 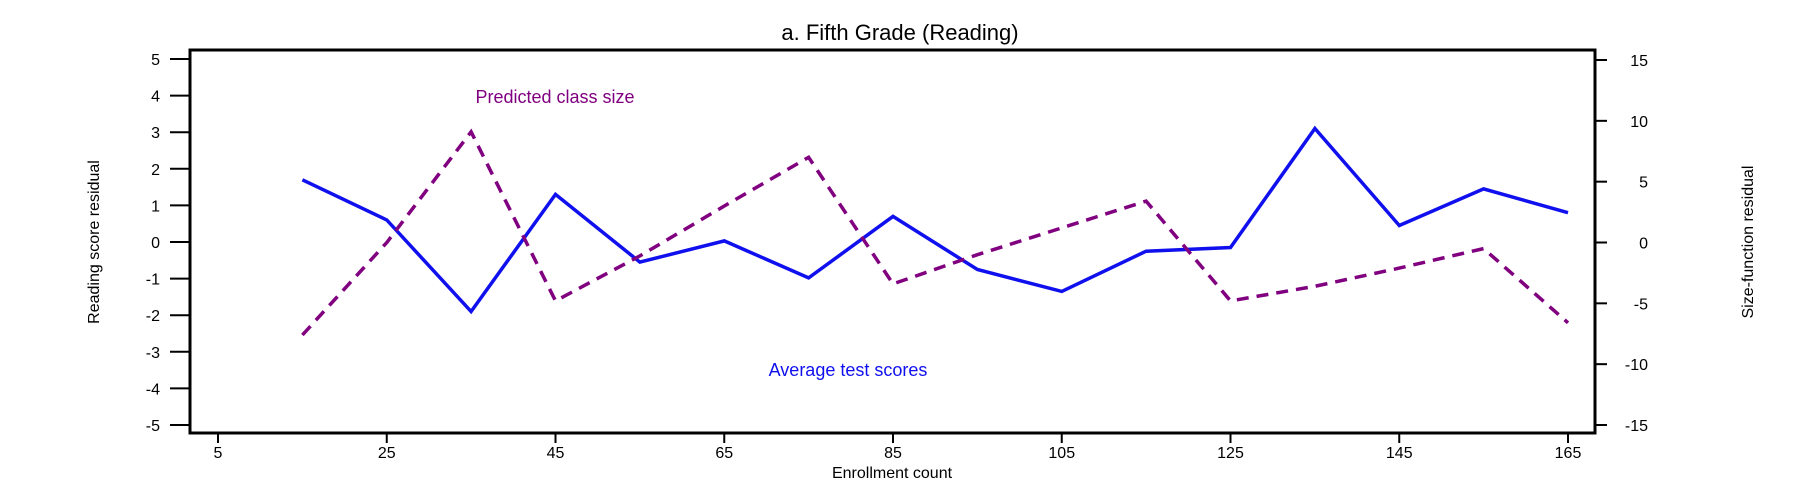 I want to click on y-left-tick-label: -3, so click(x=153, y=353).